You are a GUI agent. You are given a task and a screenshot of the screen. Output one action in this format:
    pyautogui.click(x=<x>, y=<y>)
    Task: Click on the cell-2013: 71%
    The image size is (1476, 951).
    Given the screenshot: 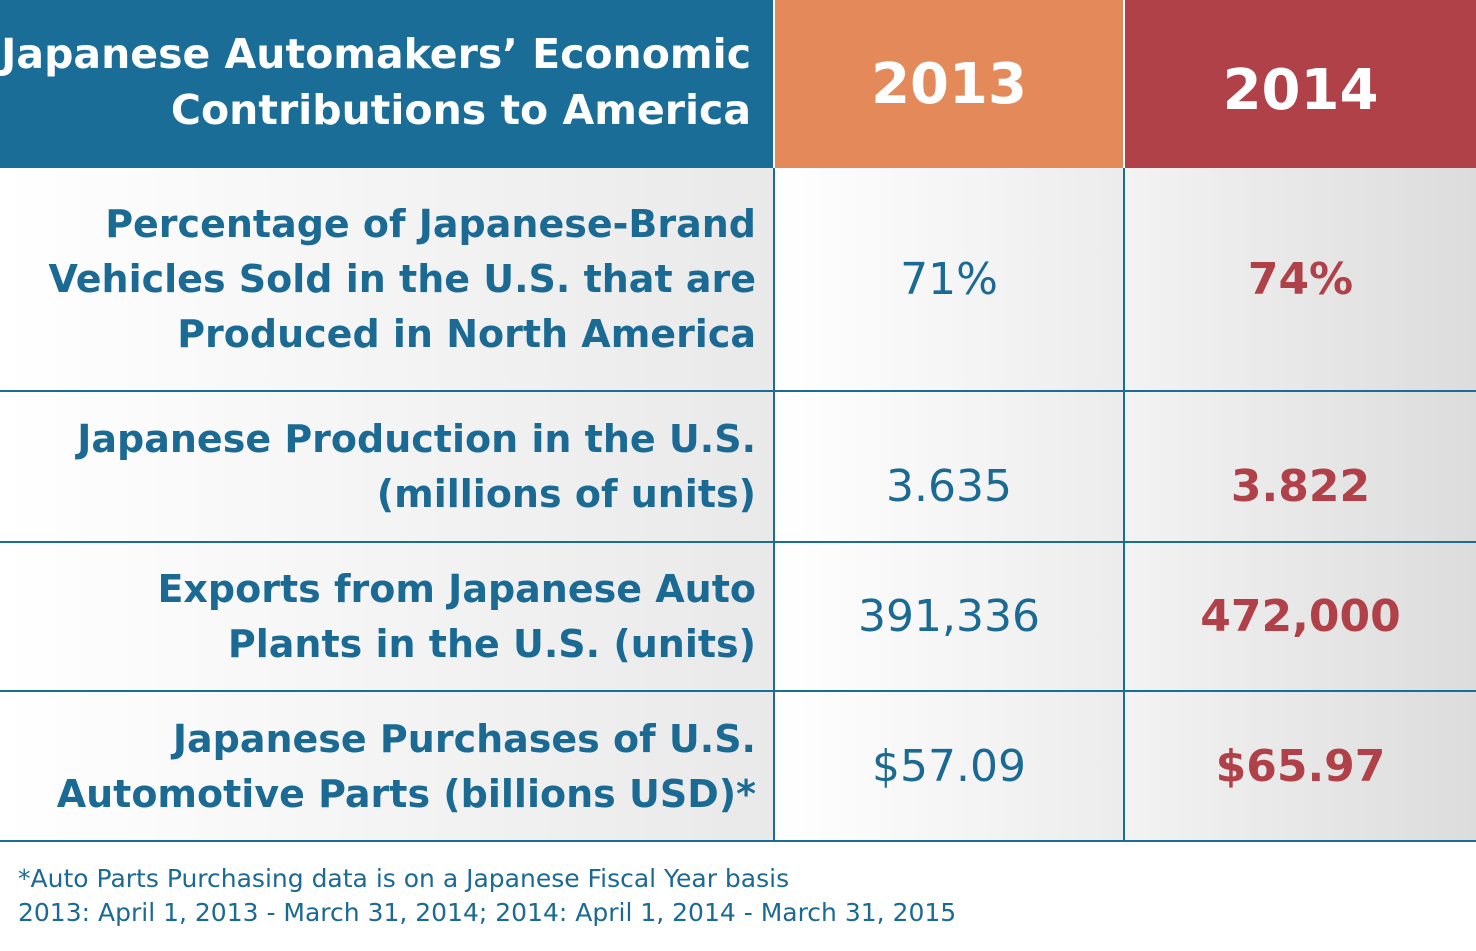 What is the action you would take?
    pyautogui.click(x=949, y=279)
    